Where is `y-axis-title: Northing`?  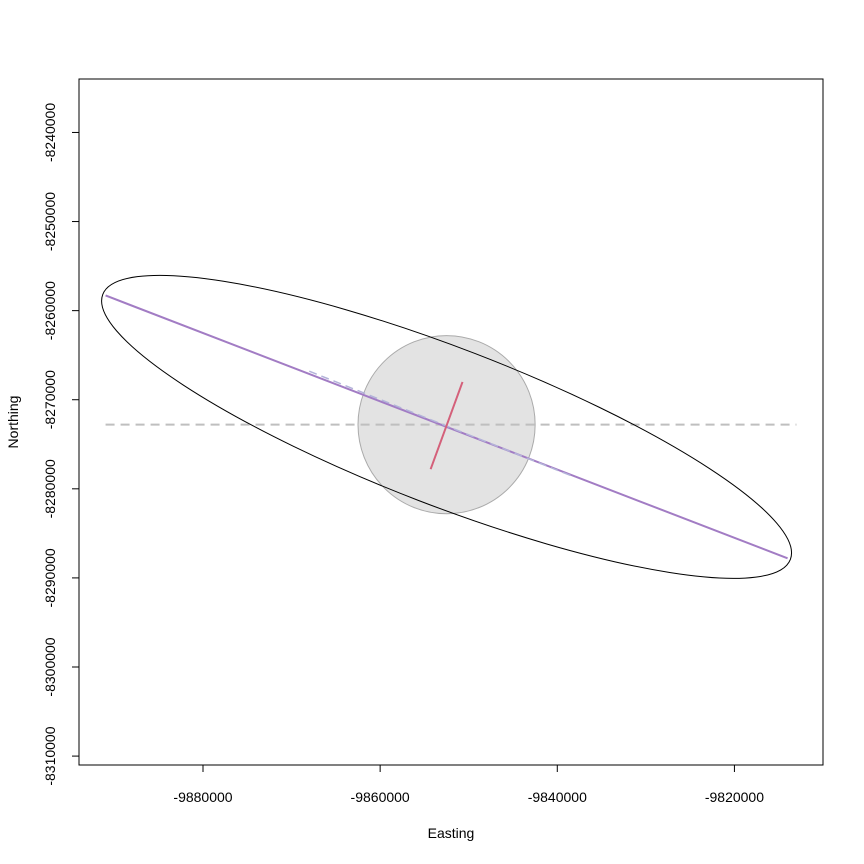 y-axis-title: Northing is located at coordinates (13, 422).